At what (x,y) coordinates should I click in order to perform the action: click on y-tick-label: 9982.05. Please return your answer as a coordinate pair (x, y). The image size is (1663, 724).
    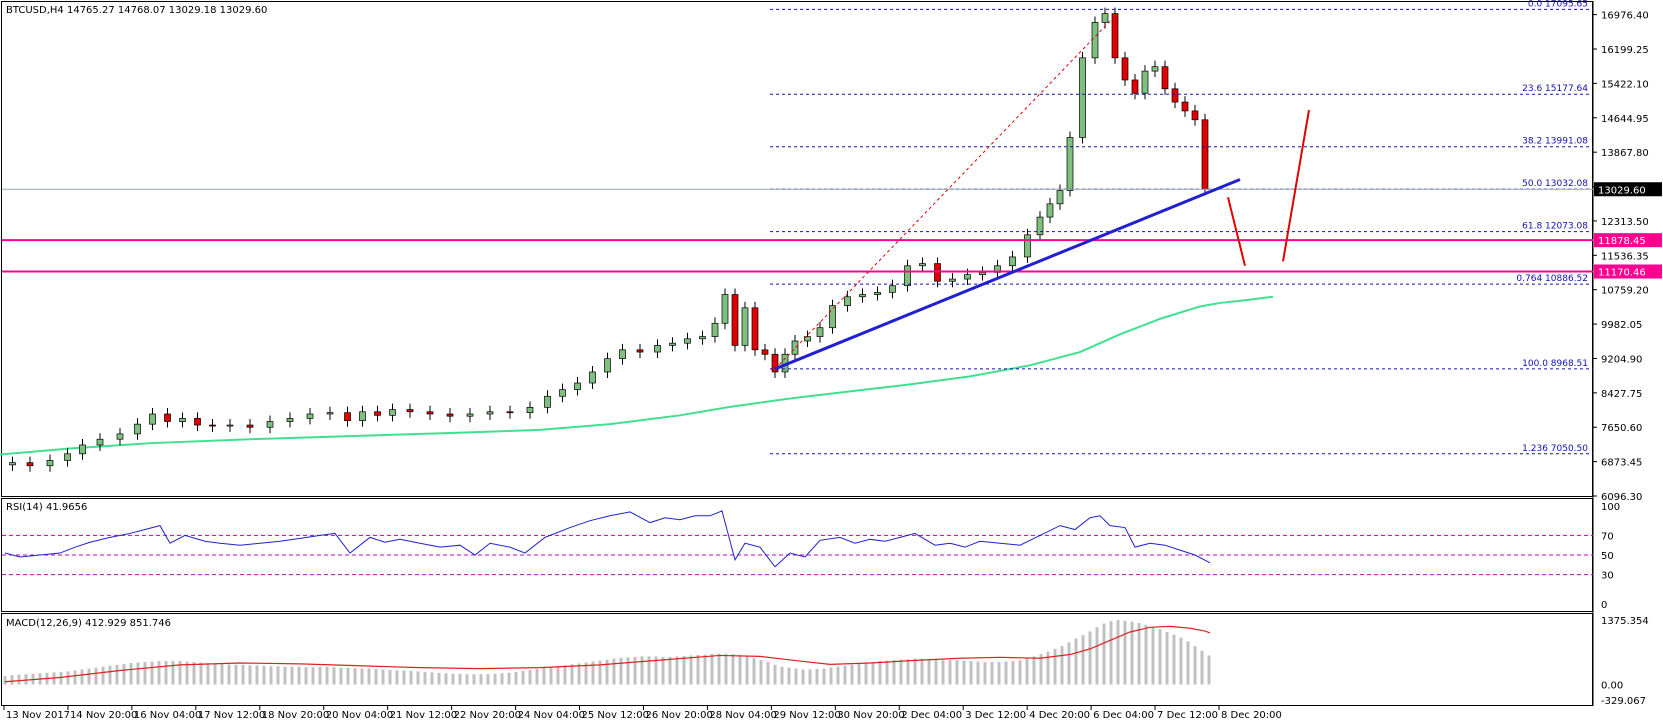
    Looking at the image, I should click on (1621, 325).